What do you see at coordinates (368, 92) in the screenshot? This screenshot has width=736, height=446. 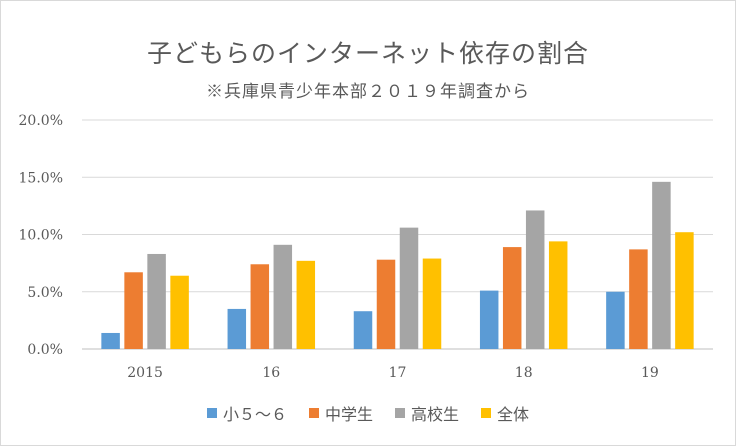 I see `chart-subtitle: ※兵庫県青少年本部２０１９年調査から` at bounding box center [368, 92].